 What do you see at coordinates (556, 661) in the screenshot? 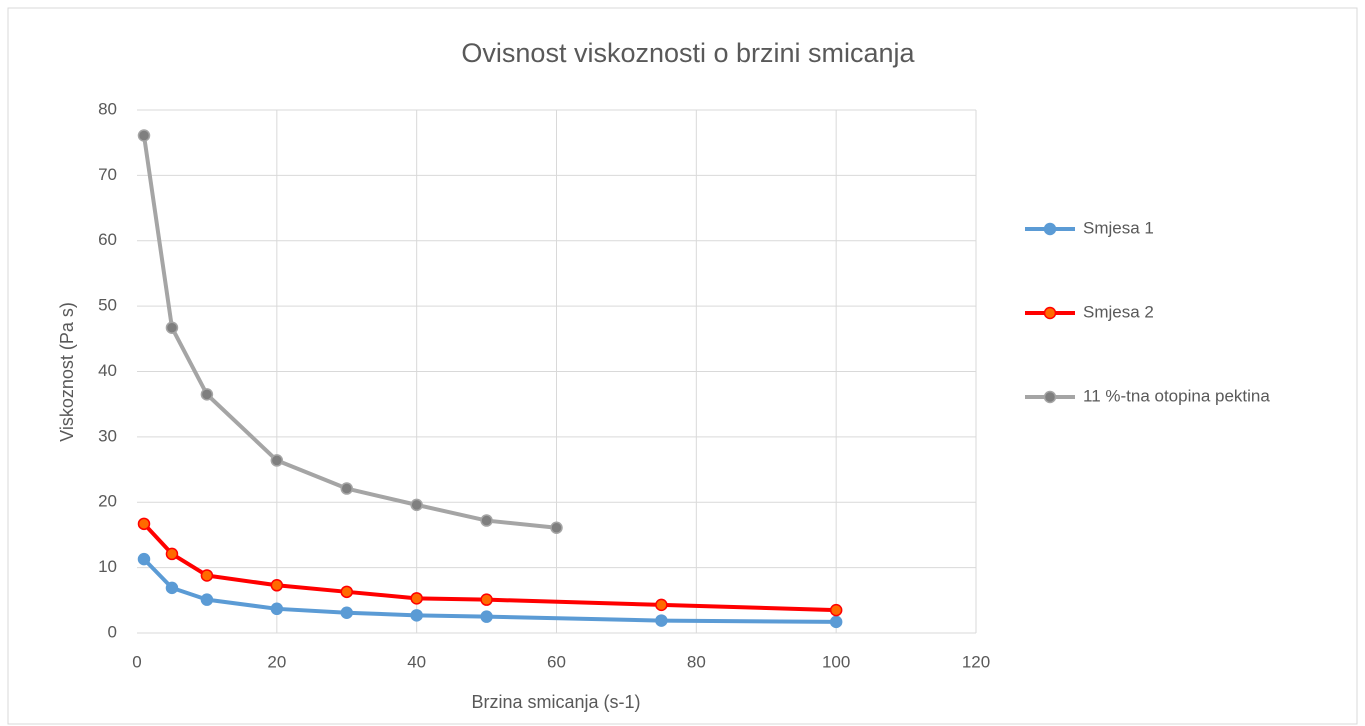
I see `x-tick-label: 60` at bounding box center [556, 661].